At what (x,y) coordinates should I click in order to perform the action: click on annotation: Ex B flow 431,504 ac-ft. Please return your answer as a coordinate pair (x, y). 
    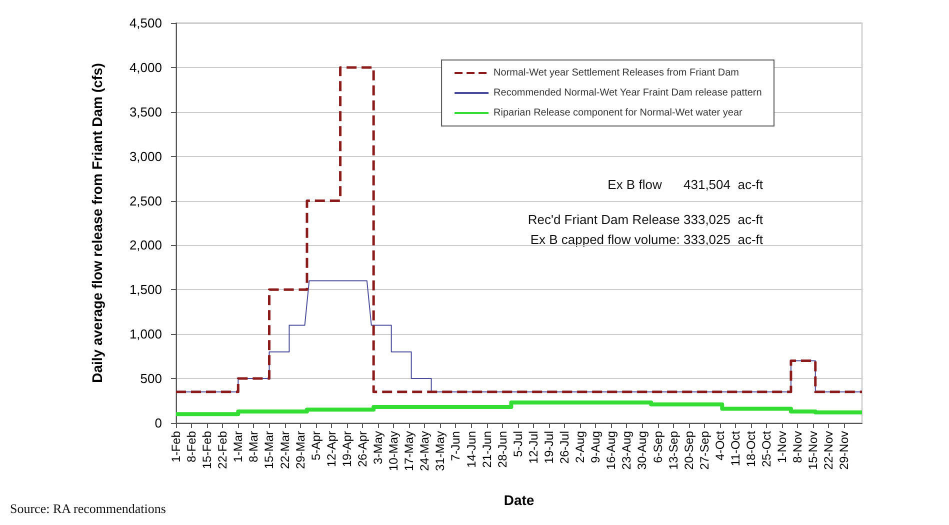
    Looking at the image, I should click on (686, 184).